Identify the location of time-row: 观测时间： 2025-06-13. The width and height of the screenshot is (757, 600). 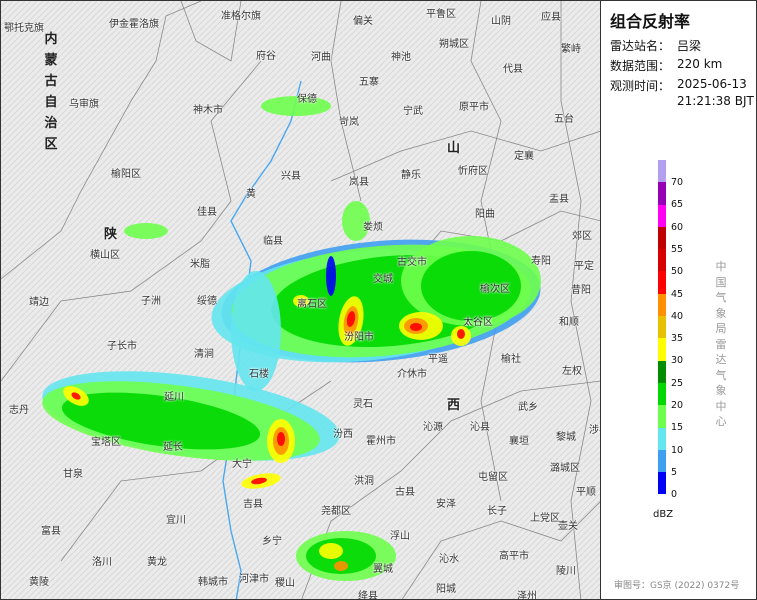
(678, 85).